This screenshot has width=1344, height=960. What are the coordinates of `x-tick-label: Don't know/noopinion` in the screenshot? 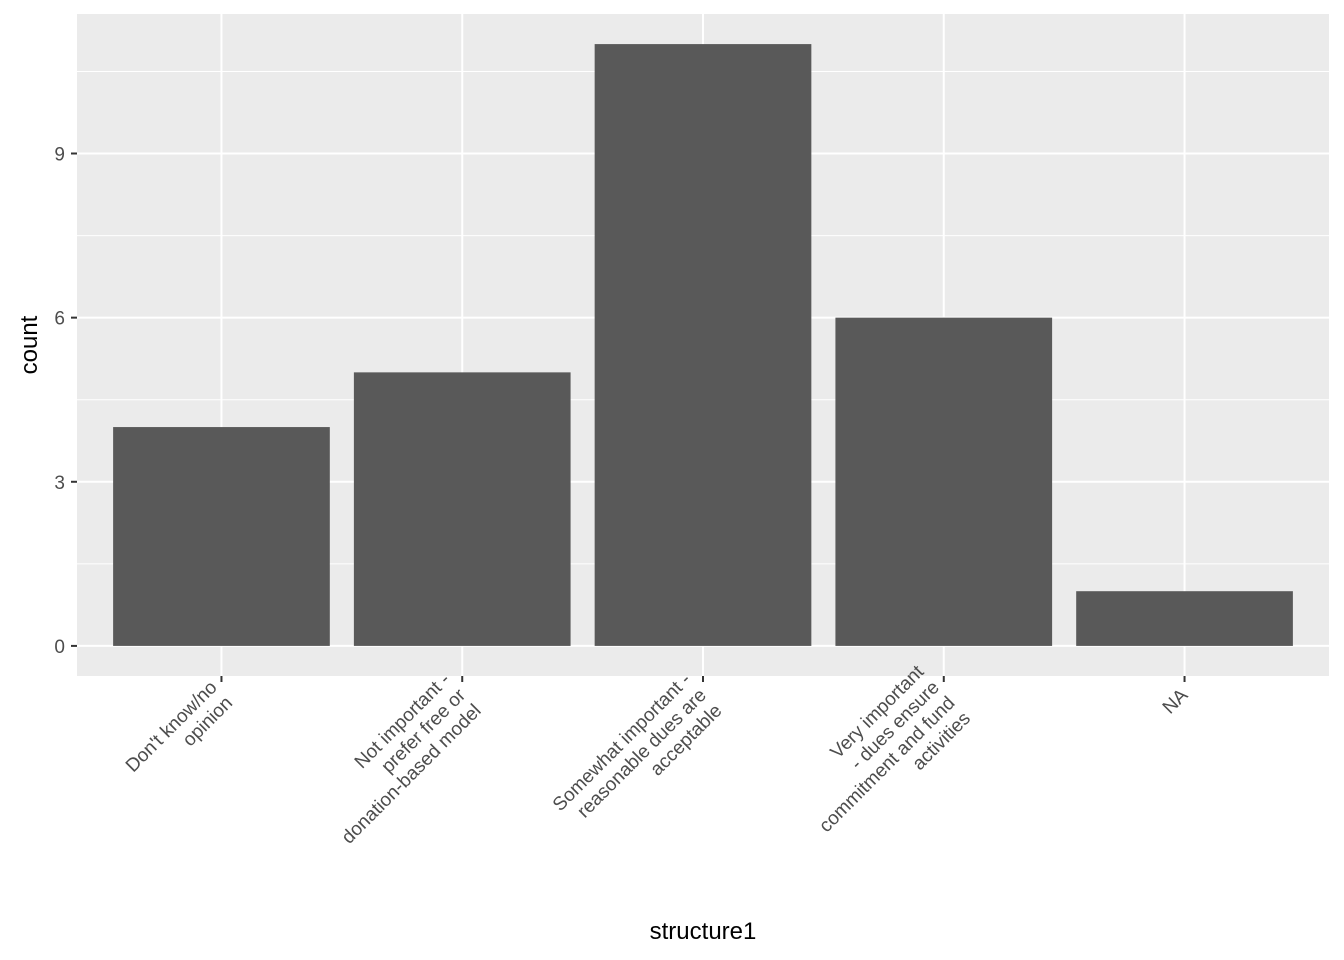 It's located at (179, 734).